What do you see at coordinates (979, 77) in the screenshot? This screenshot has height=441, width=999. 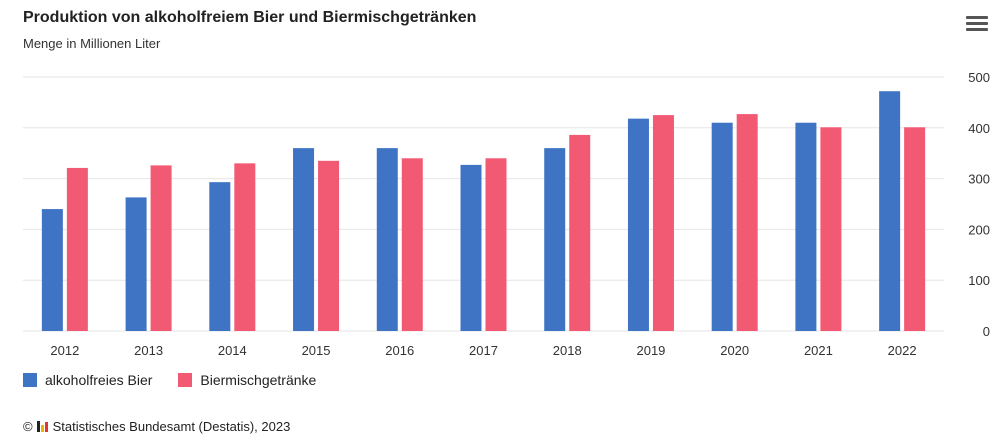 I see `y-tick-label: 500` at bounding box center [979, 77].